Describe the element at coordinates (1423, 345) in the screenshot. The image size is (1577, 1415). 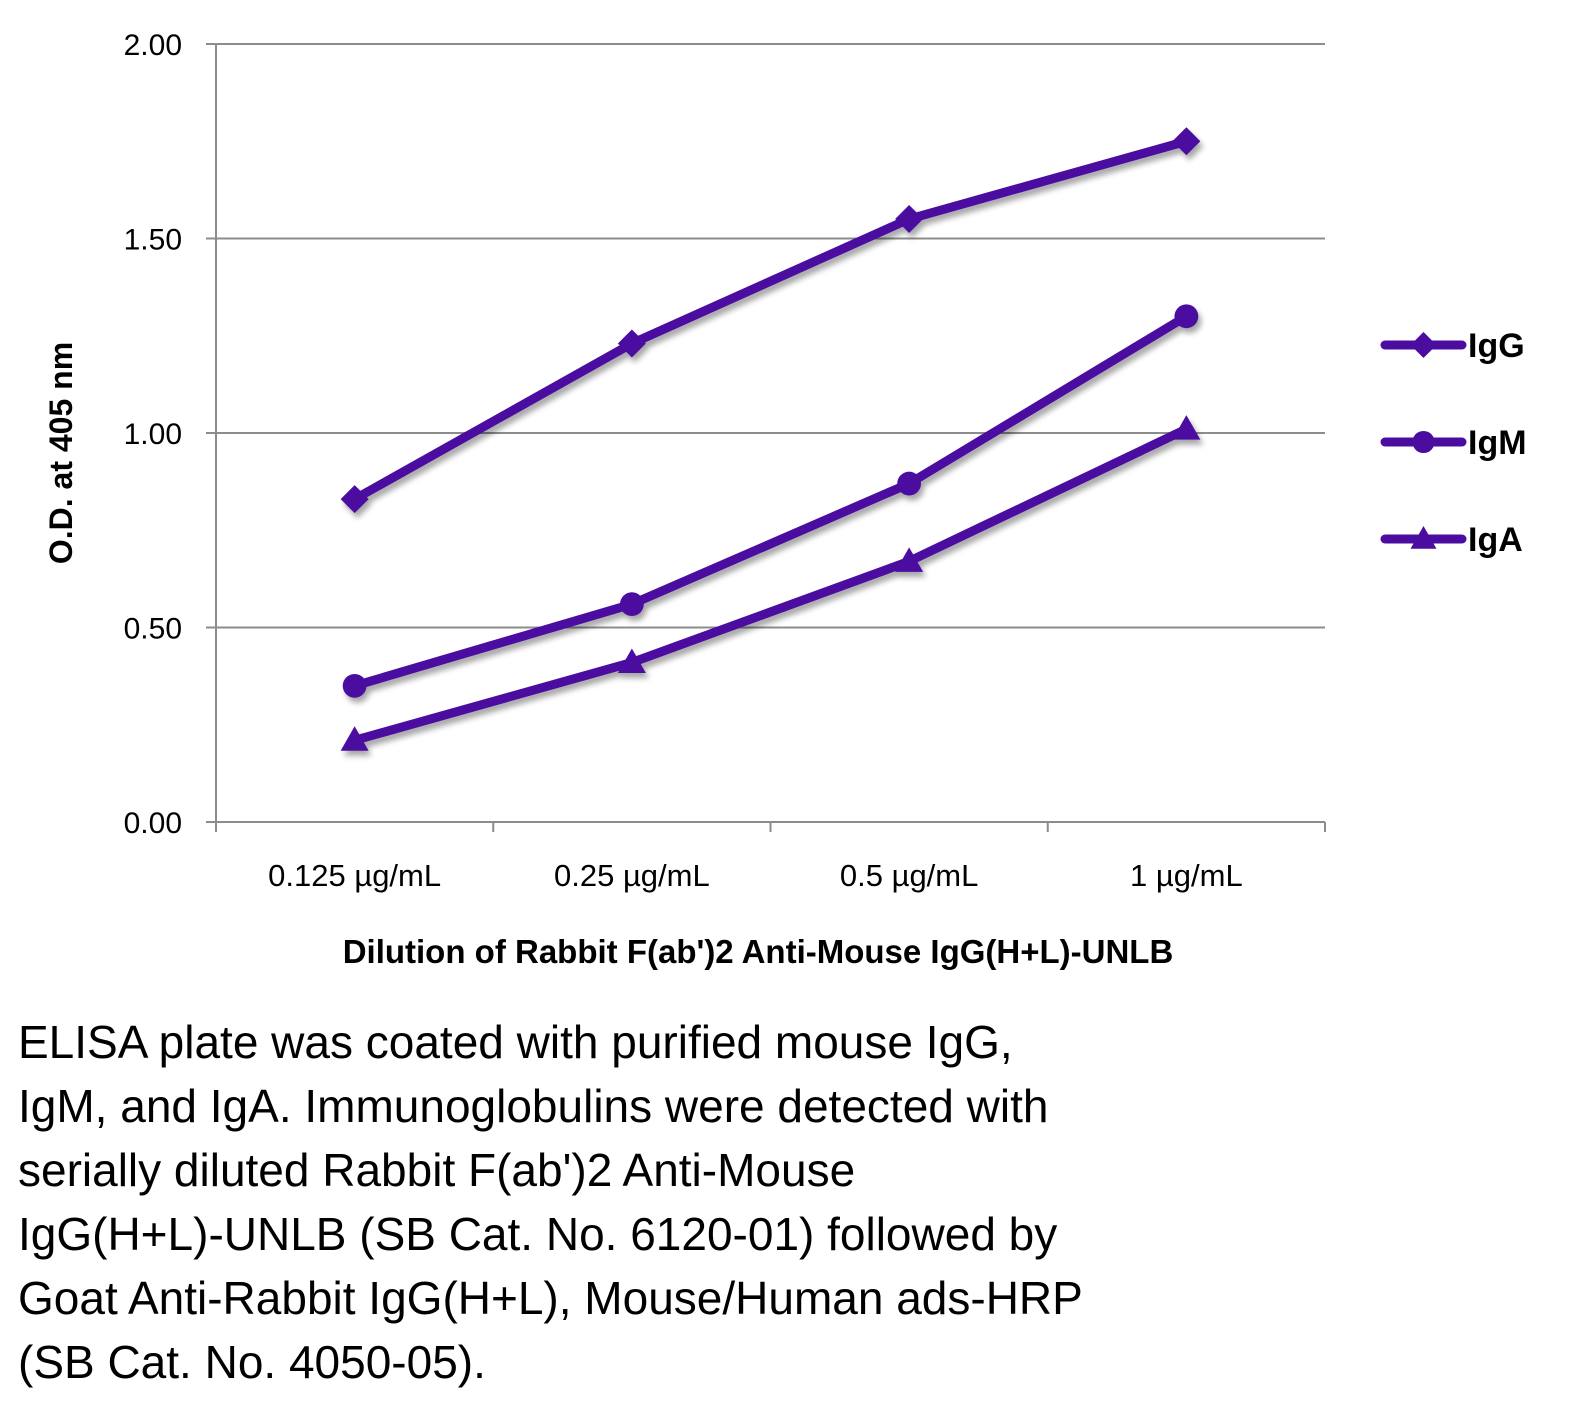
I see `legend-marker-igg` at that location.